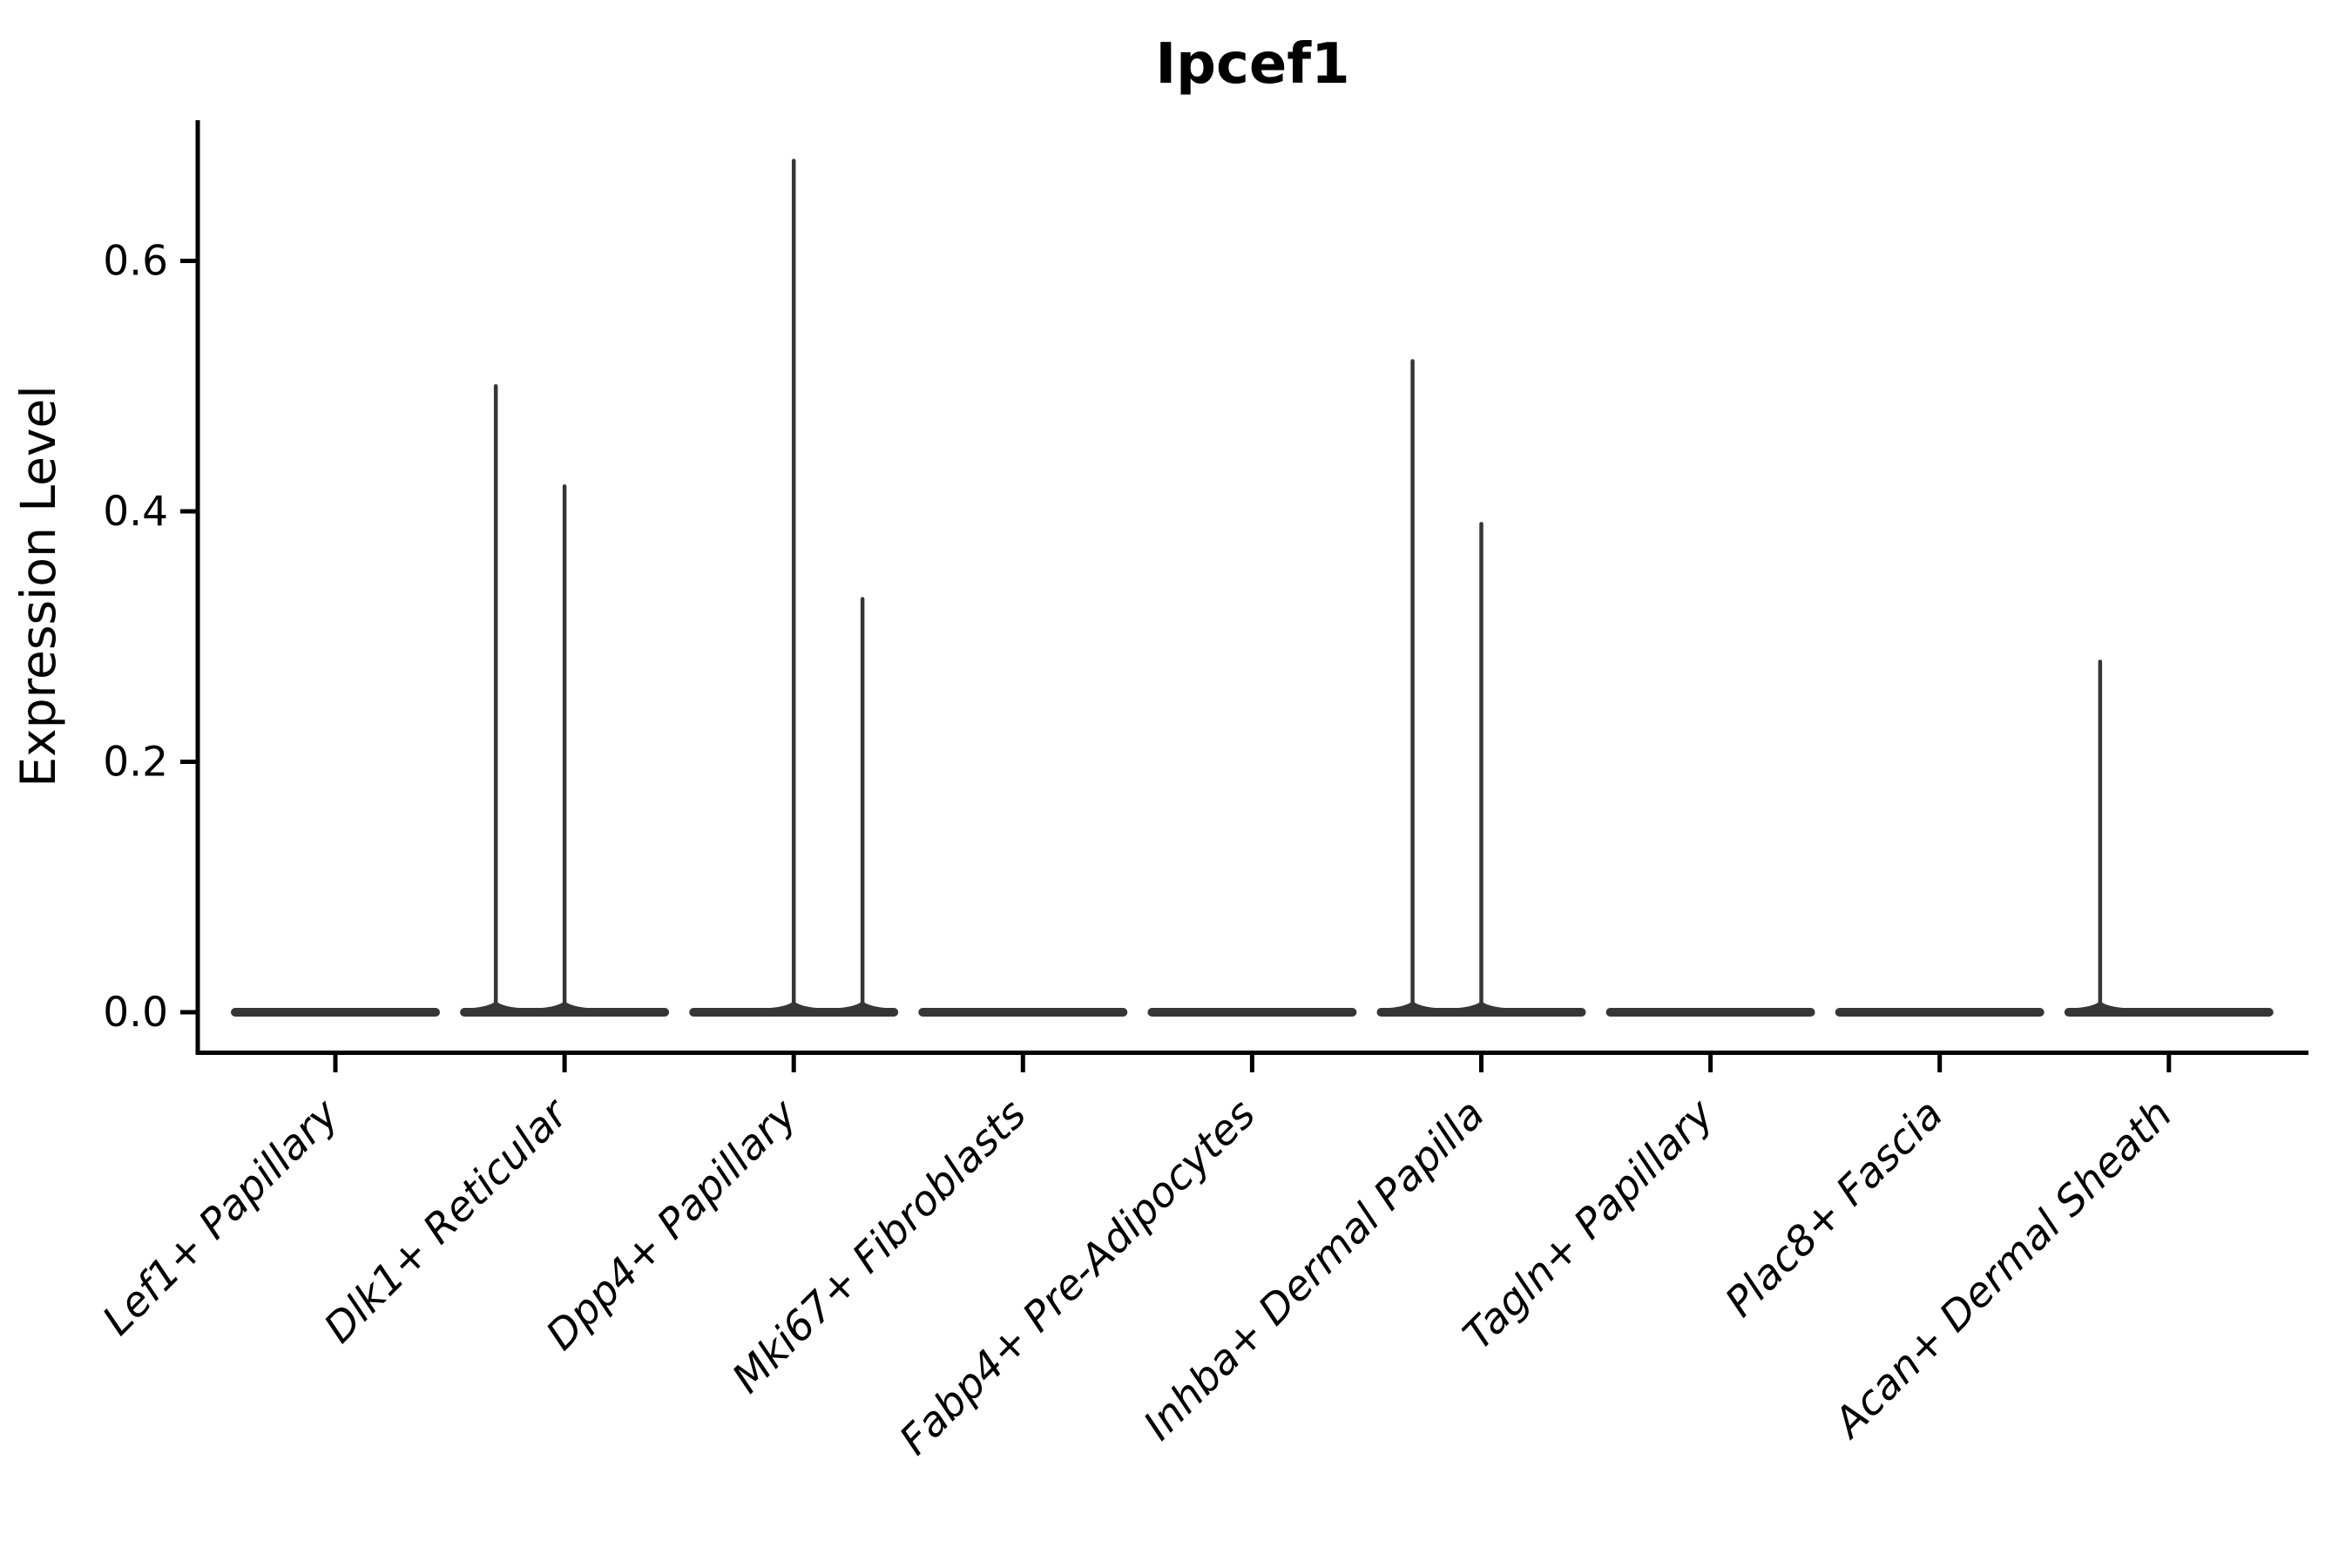  What do you see at coordinates (38, 586) in the screenshot?
I see `y-axis-label: Expression Level` at bounding box center [38, 586].